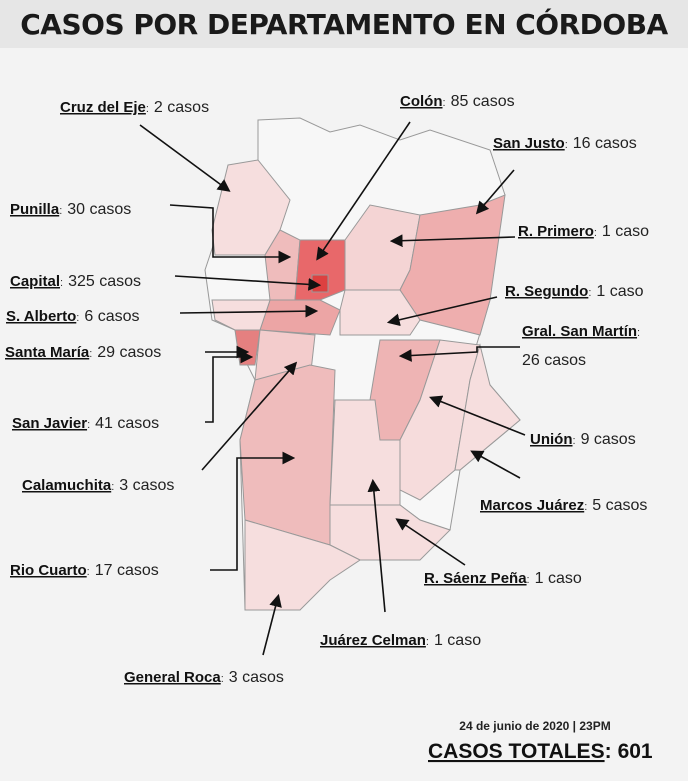 Image resolution: width=688 pixels, height=781 pixels. I want to click on department-name: S. Alberto, so click(41, 316).